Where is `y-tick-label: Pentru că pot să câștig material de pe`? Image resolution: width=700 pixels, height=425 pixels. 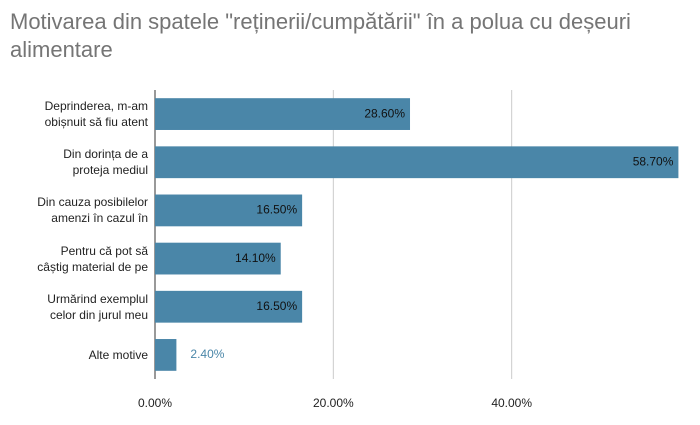 y-tick-label: Pentru că pot să câștig material de pe is located at coordinates (92, 258).